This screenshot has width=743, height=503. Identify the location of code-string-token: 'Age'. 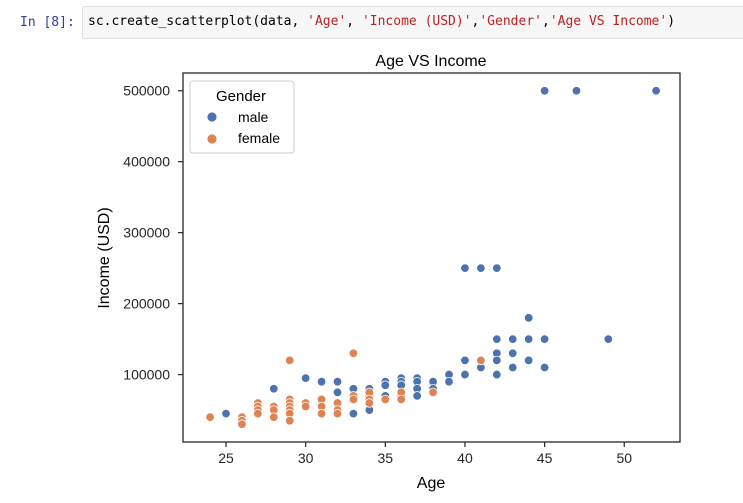
(327, 21).